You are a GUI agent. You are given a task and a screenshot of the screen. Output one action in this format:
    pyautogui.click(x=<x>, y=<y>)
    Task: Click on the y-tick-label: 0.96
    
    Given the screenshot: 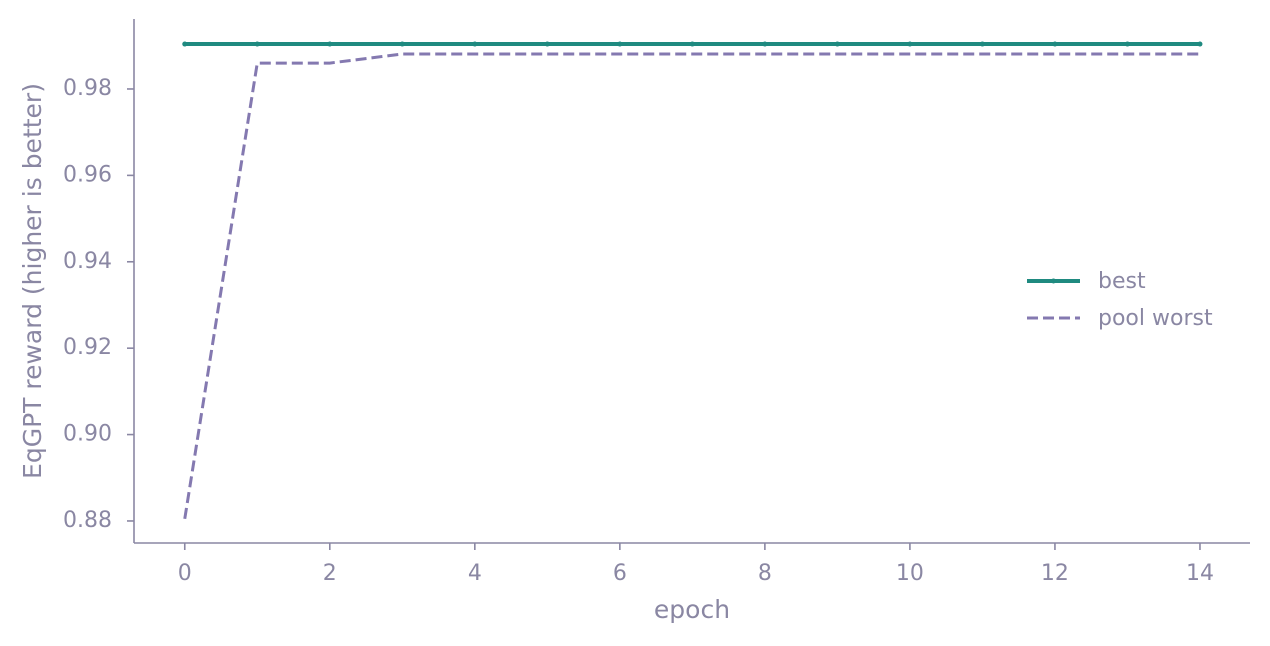 What is the action you would take?
    pyautogui.click(x=87, y=174)
    